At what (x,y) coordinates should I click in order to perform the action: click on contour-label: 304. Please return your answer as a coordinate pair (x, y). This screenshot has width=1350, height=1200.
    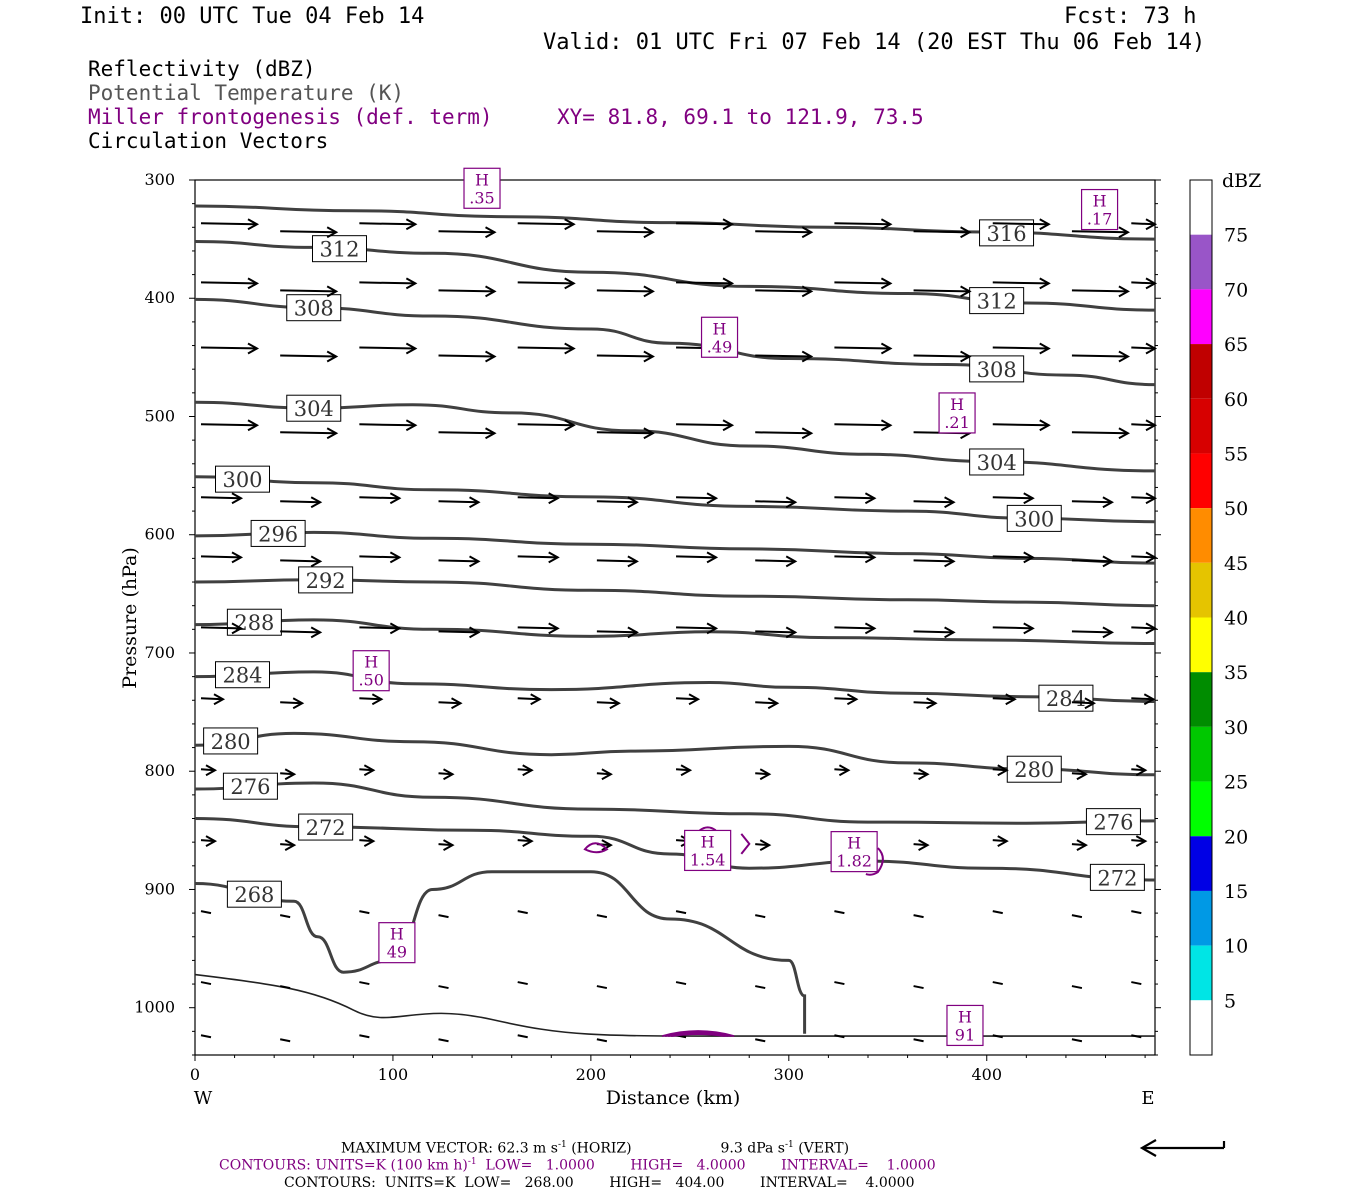
    Looking at the image, I should click on (314, 409).